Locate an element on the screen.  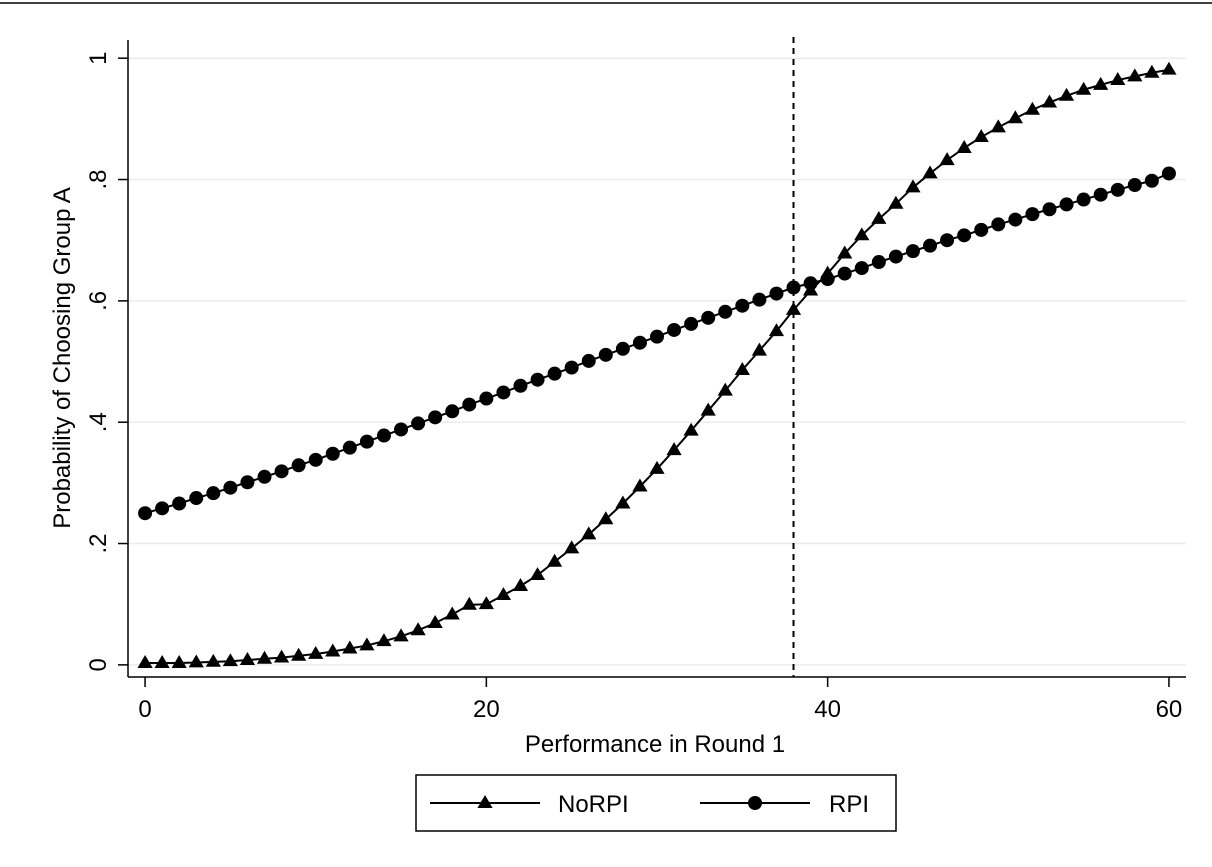
y-axis-label: Probability of Choosing Group A is located at coordinates (62, 358).